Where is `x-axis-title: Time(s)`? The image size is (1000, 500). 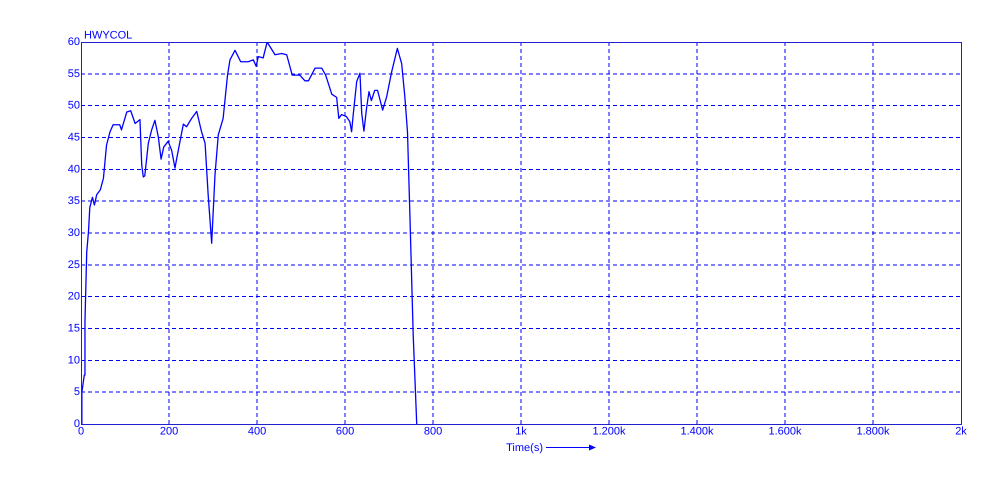
x-axis-title: Time(s) is located at coordinates (524, 448).